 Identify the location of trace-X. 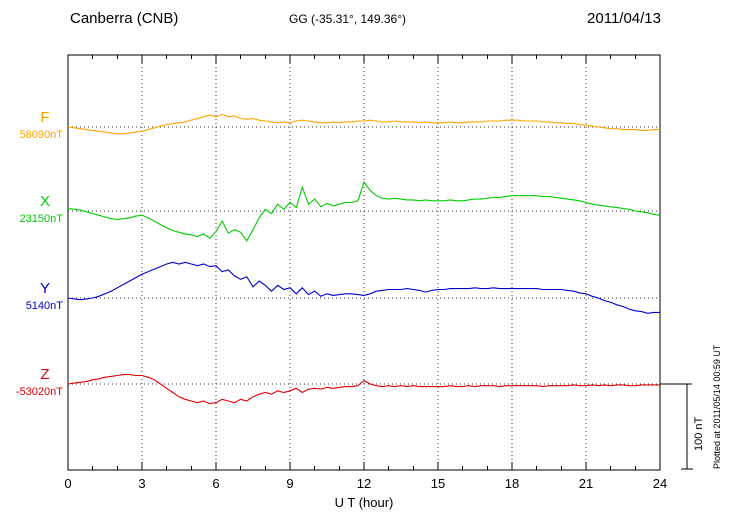
(364, 211).